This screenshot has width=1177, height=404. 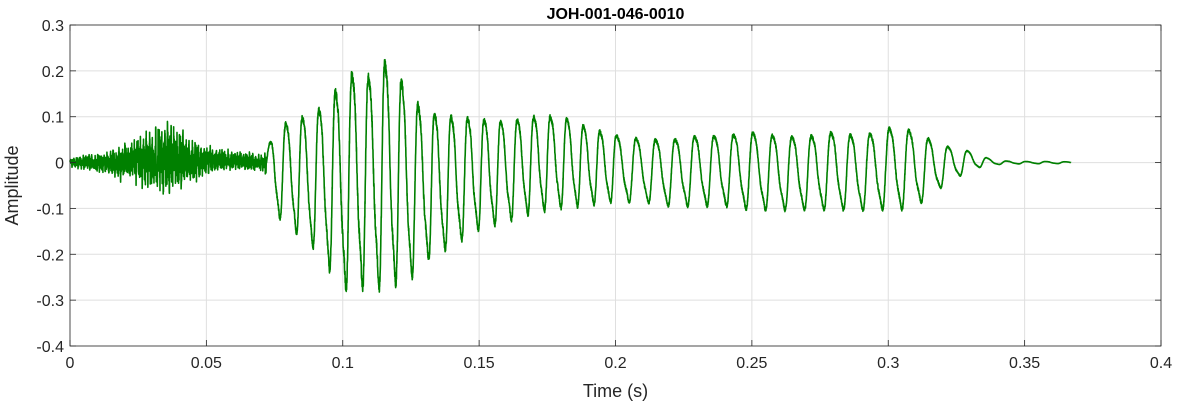 I want to click on x-tick-label: 0.4, so click(x=1161, y=363).